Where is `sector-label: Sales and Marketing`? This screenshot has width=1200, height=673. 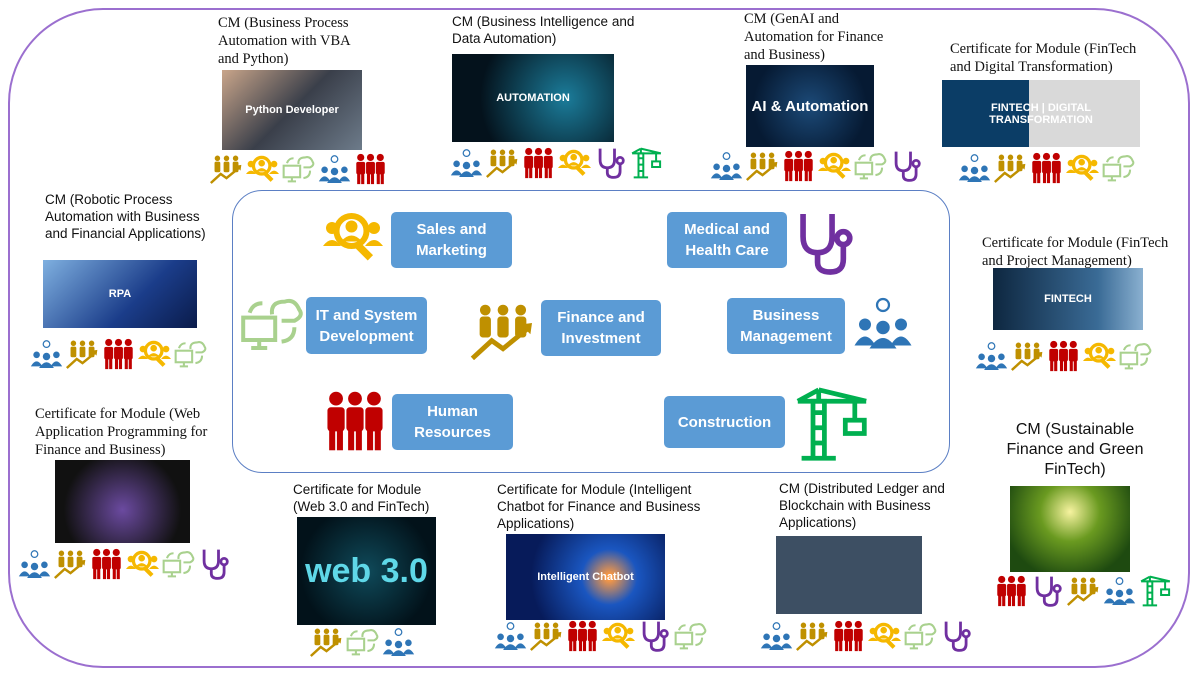 sector-label: Sales and Marketing is located at coordinates (451, 240).